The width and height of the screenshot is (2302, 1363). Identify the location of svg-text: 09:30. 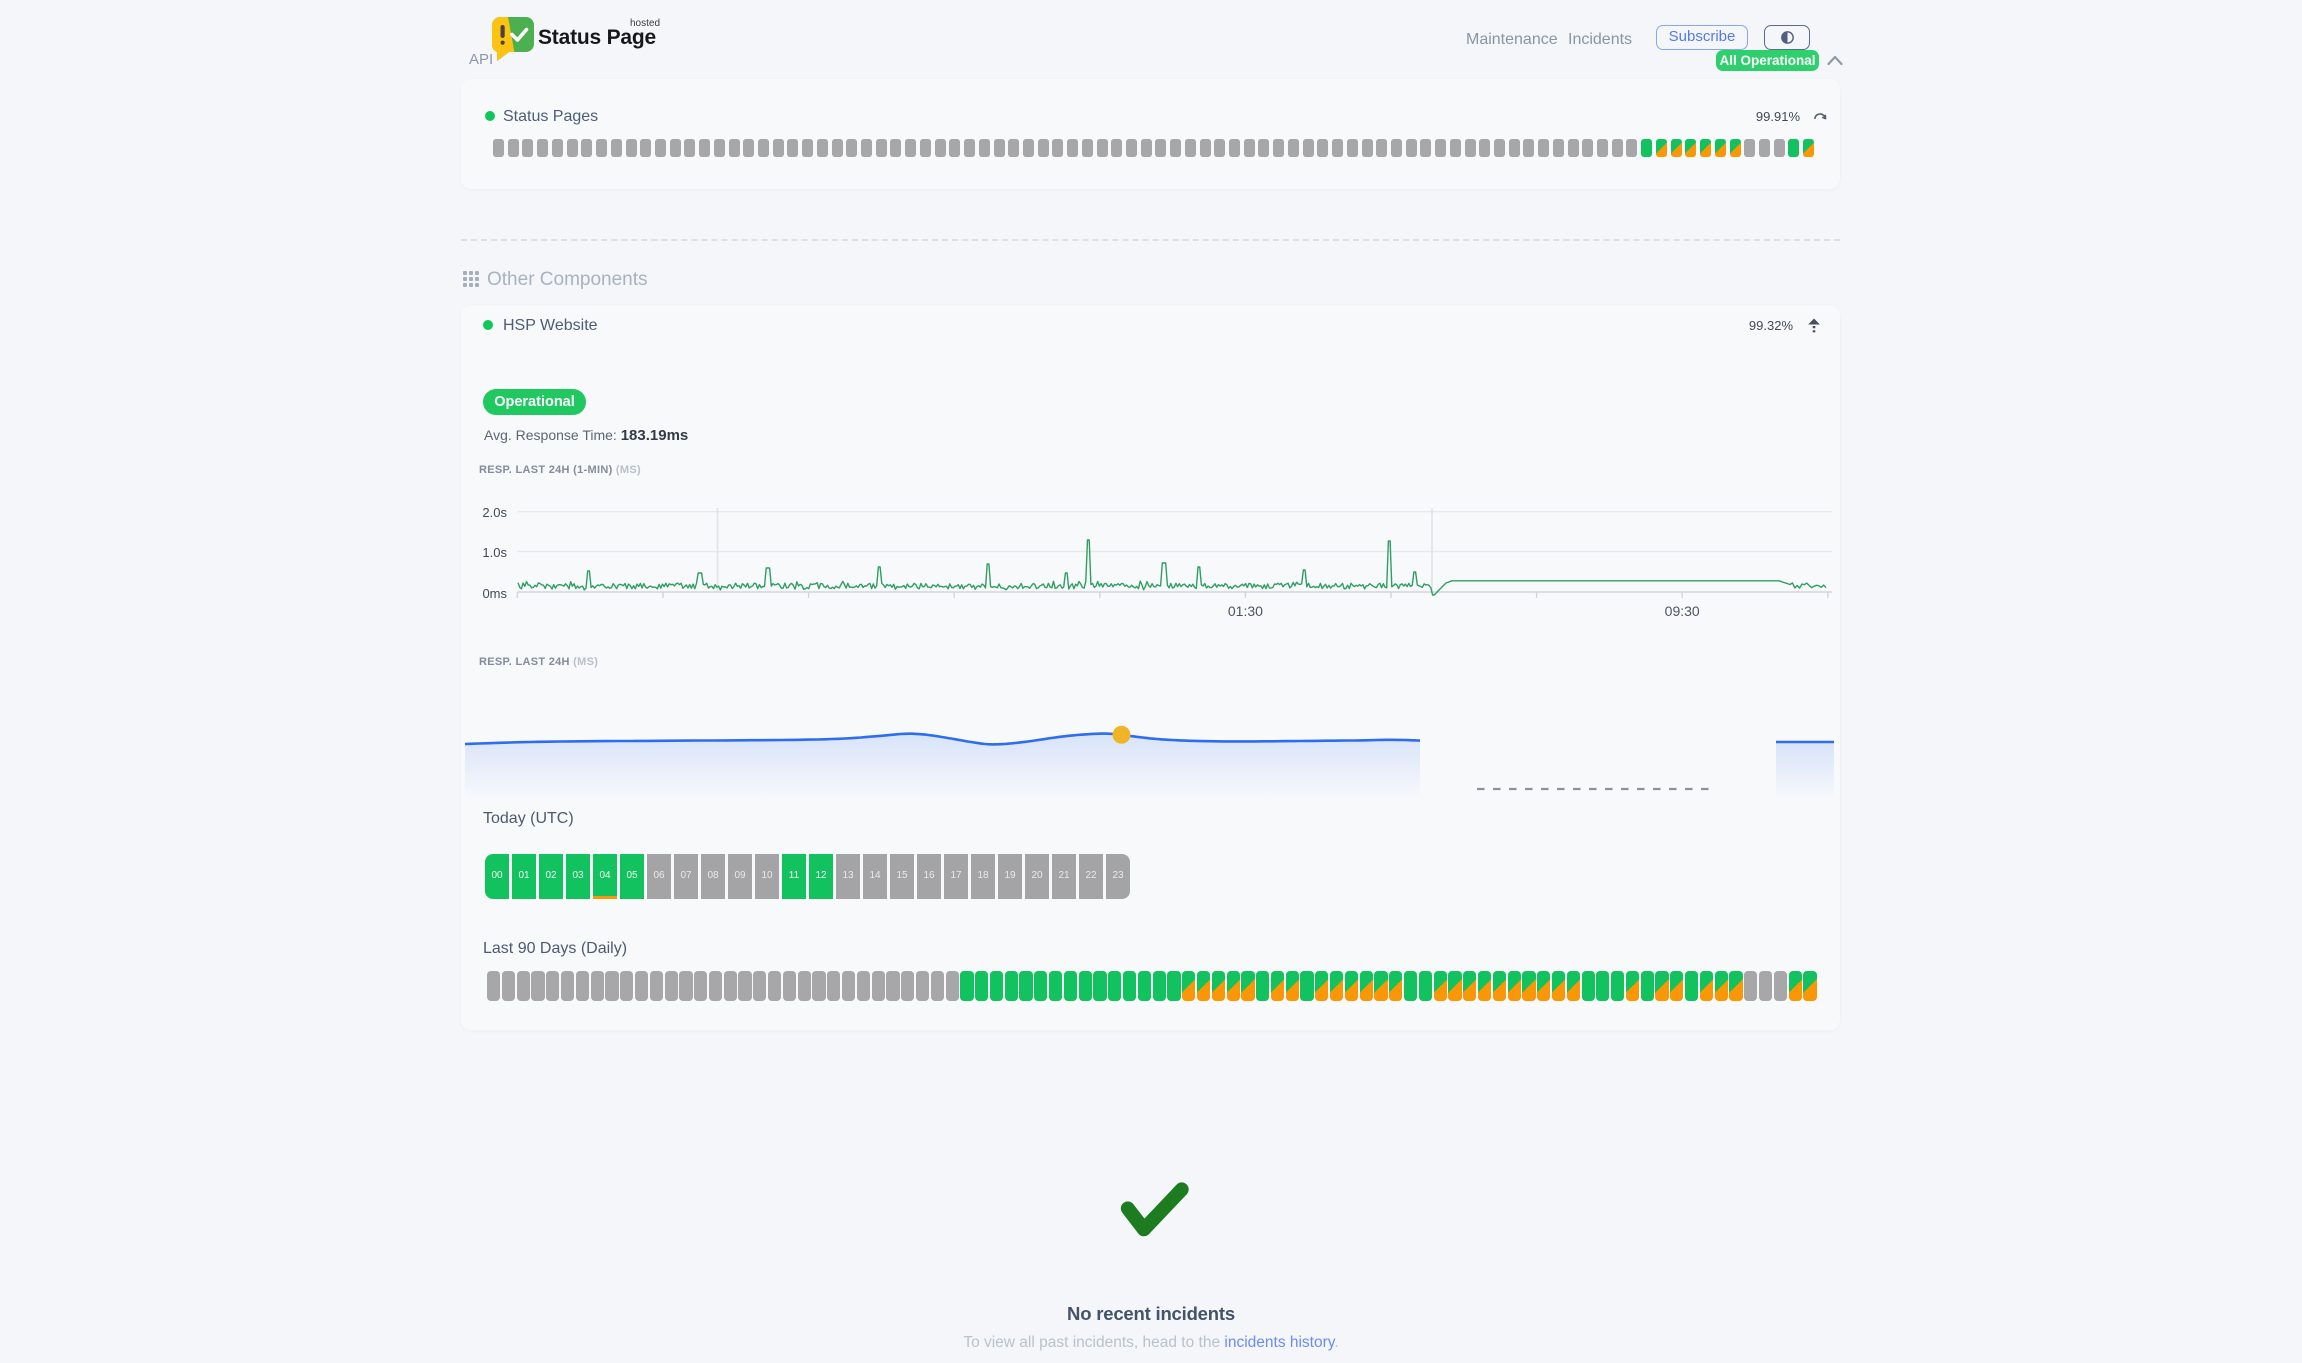
(1682, 611).